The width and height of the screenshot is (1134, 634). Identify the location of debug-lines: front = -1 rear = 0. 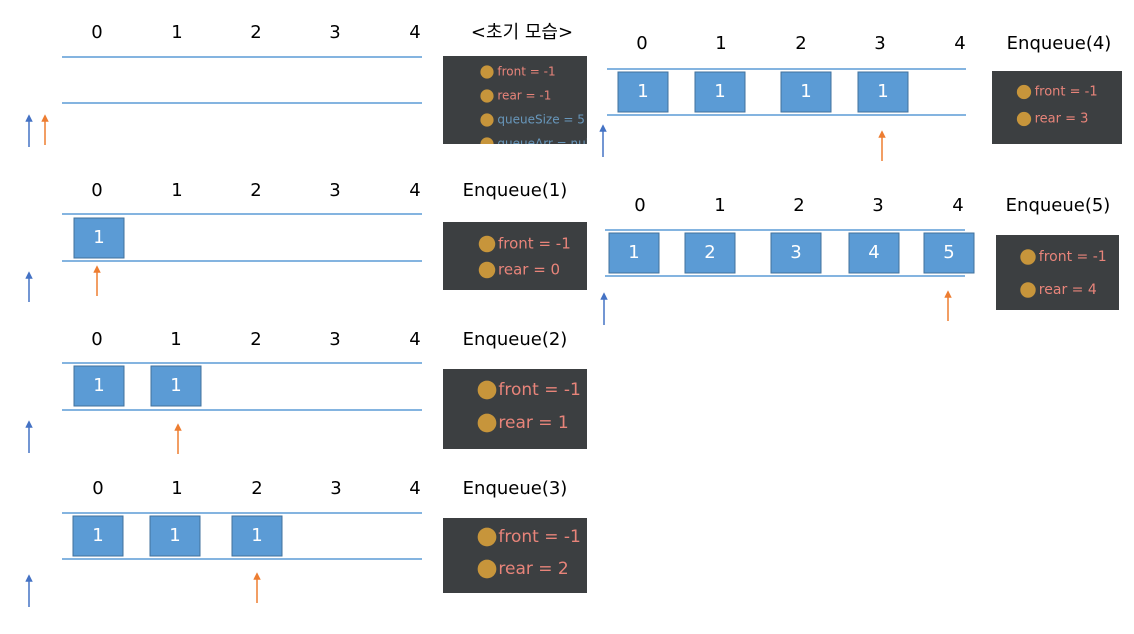
(524, 257).